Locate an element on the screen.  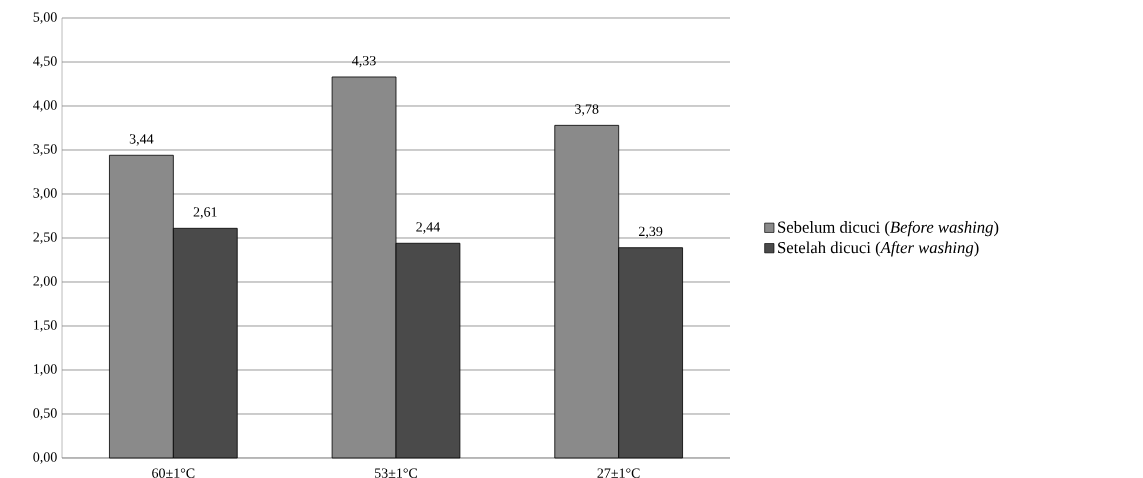
y-tick-label: 2,50 is located at coordinates (45, 238).